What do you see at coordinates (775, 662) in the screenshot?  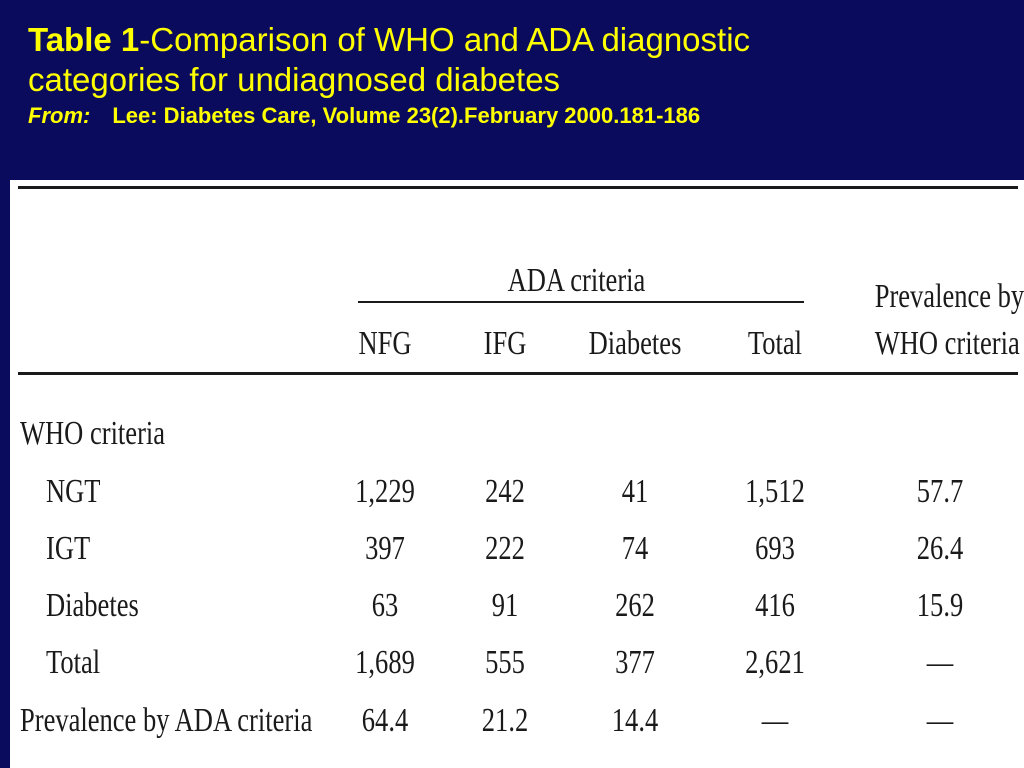 I see `table-cell: 2,621` at bounding box center [775, 662].